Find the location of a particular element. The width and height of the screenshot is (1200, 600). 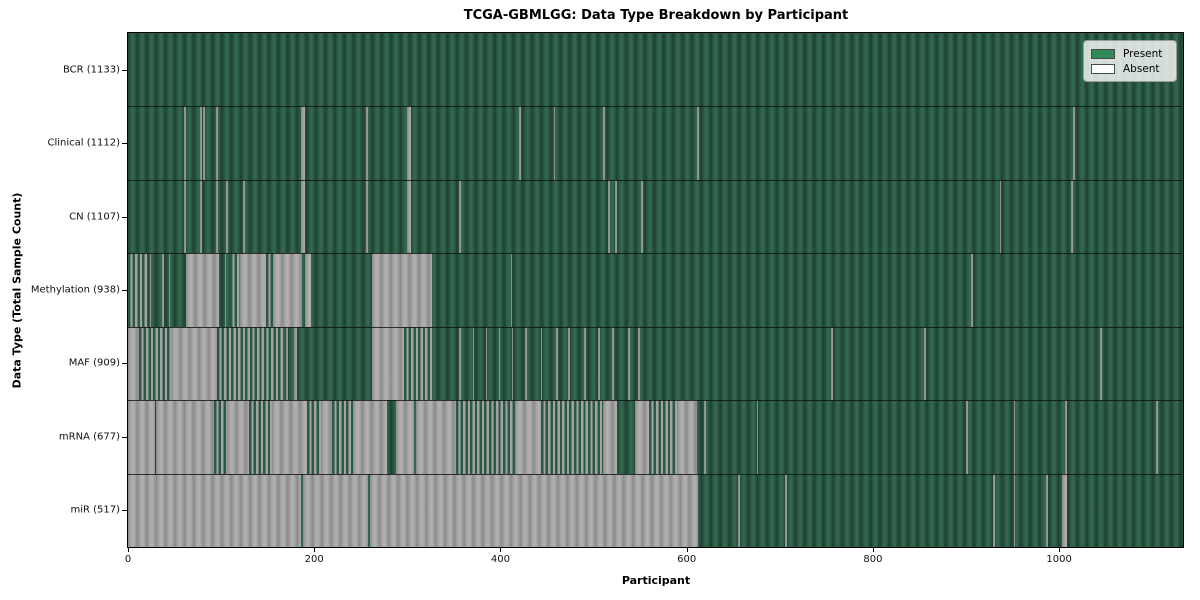

row-methylation is located at coordinates (655, 290).